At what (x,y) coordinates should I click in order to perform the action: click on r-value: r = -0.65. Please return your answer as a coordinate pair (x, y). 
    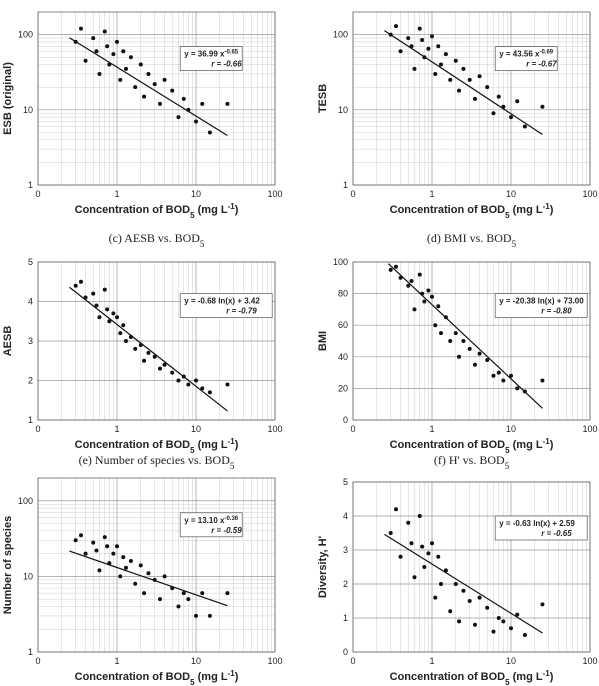
    Looking at the image, I should click on (556, 533).